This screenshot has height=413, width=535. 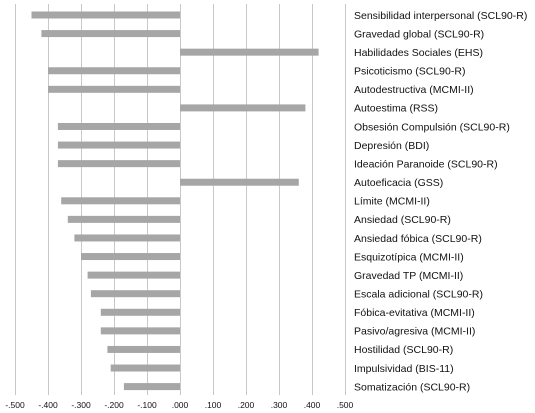 What do you see at coordinates (408, 276) in the screenshot?
I see `category-label-14: Gravedad TP (MCMI-II)` at bounding box center [408, 276].